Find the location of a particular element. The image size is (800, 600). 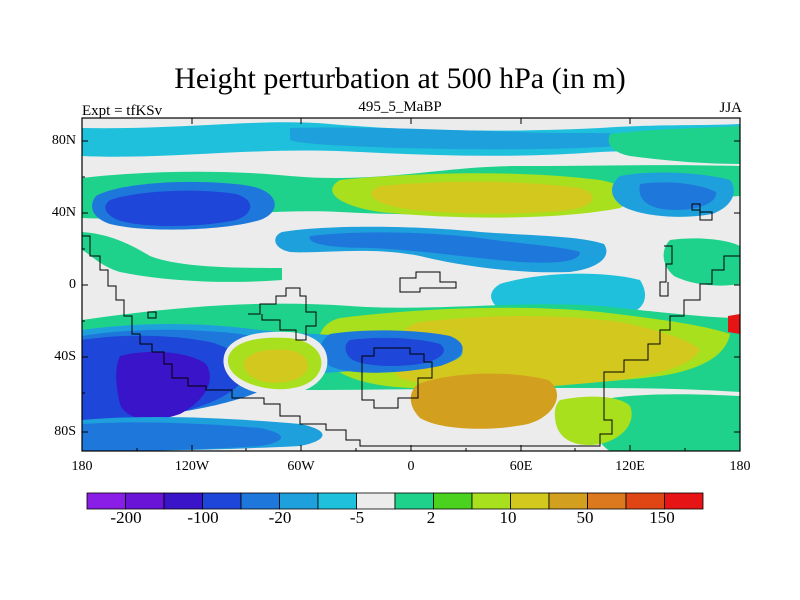

contour-north-top-inner is located at coordinates (455, 138).